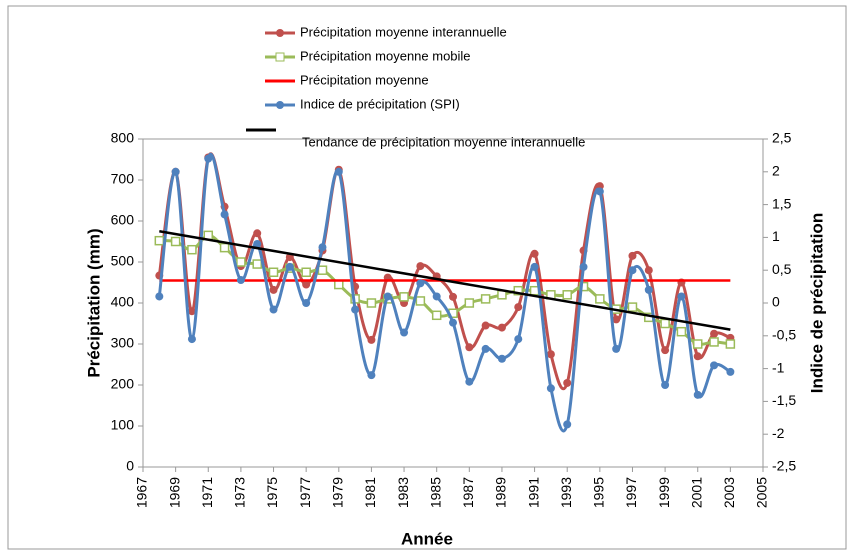 The width and height of the screenshot is (853, 555). I want to click on x-tick-label: 1969, so click(174, 492).